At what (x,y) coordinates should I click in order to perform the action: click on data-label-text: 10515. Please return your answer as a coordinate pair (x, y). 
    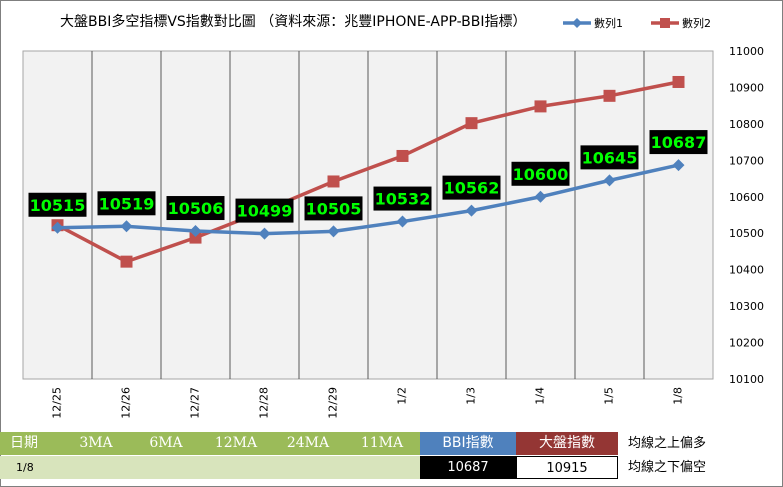
    Looking at the image, I should click on (58, 205).